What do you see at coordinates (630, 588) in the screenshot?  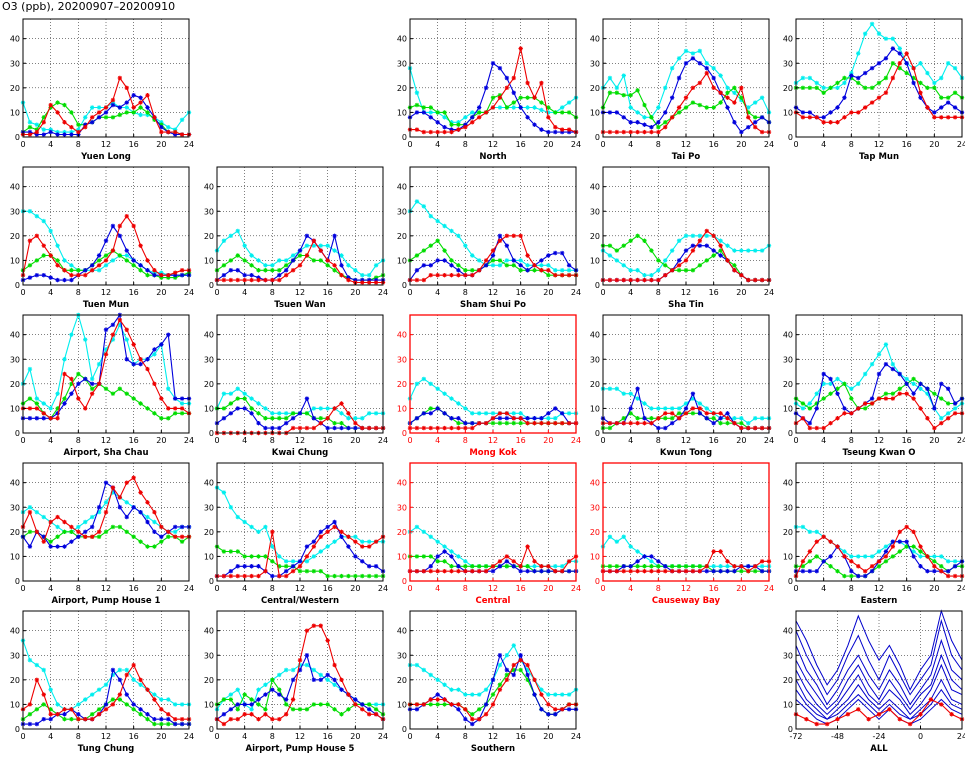 I see `x-tick-label: 4` at bounding box center [630, 588].